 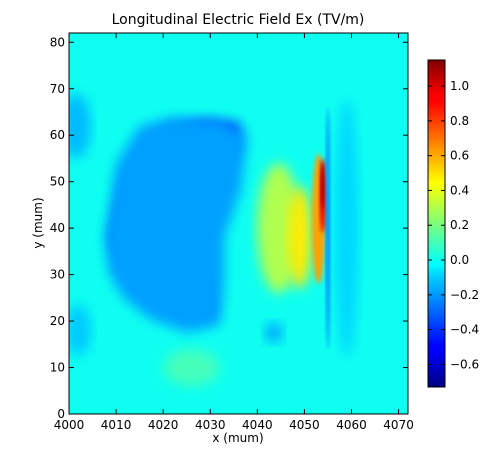 I want to click on colorbar-tick-label: 0.6, so click(x=459, y=156).